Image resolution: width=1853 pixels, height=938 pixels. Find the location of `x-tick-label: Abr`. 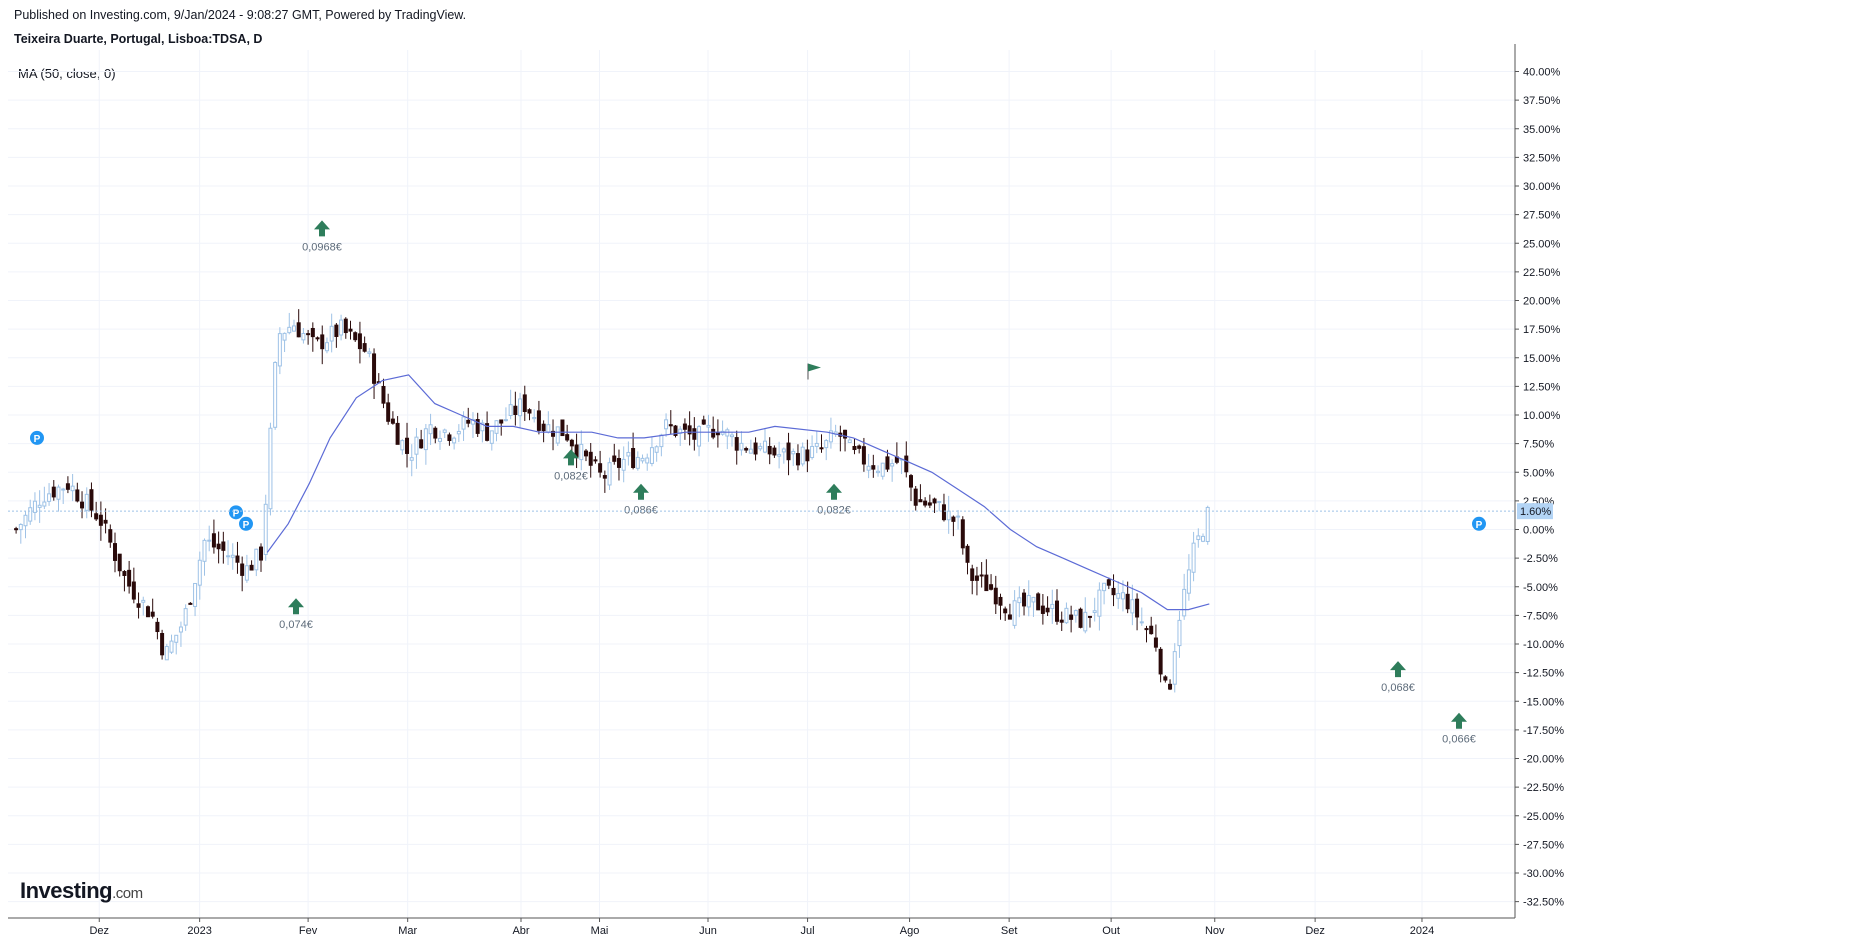

x-tick-label: Abr is located at coordinates (520, 931).